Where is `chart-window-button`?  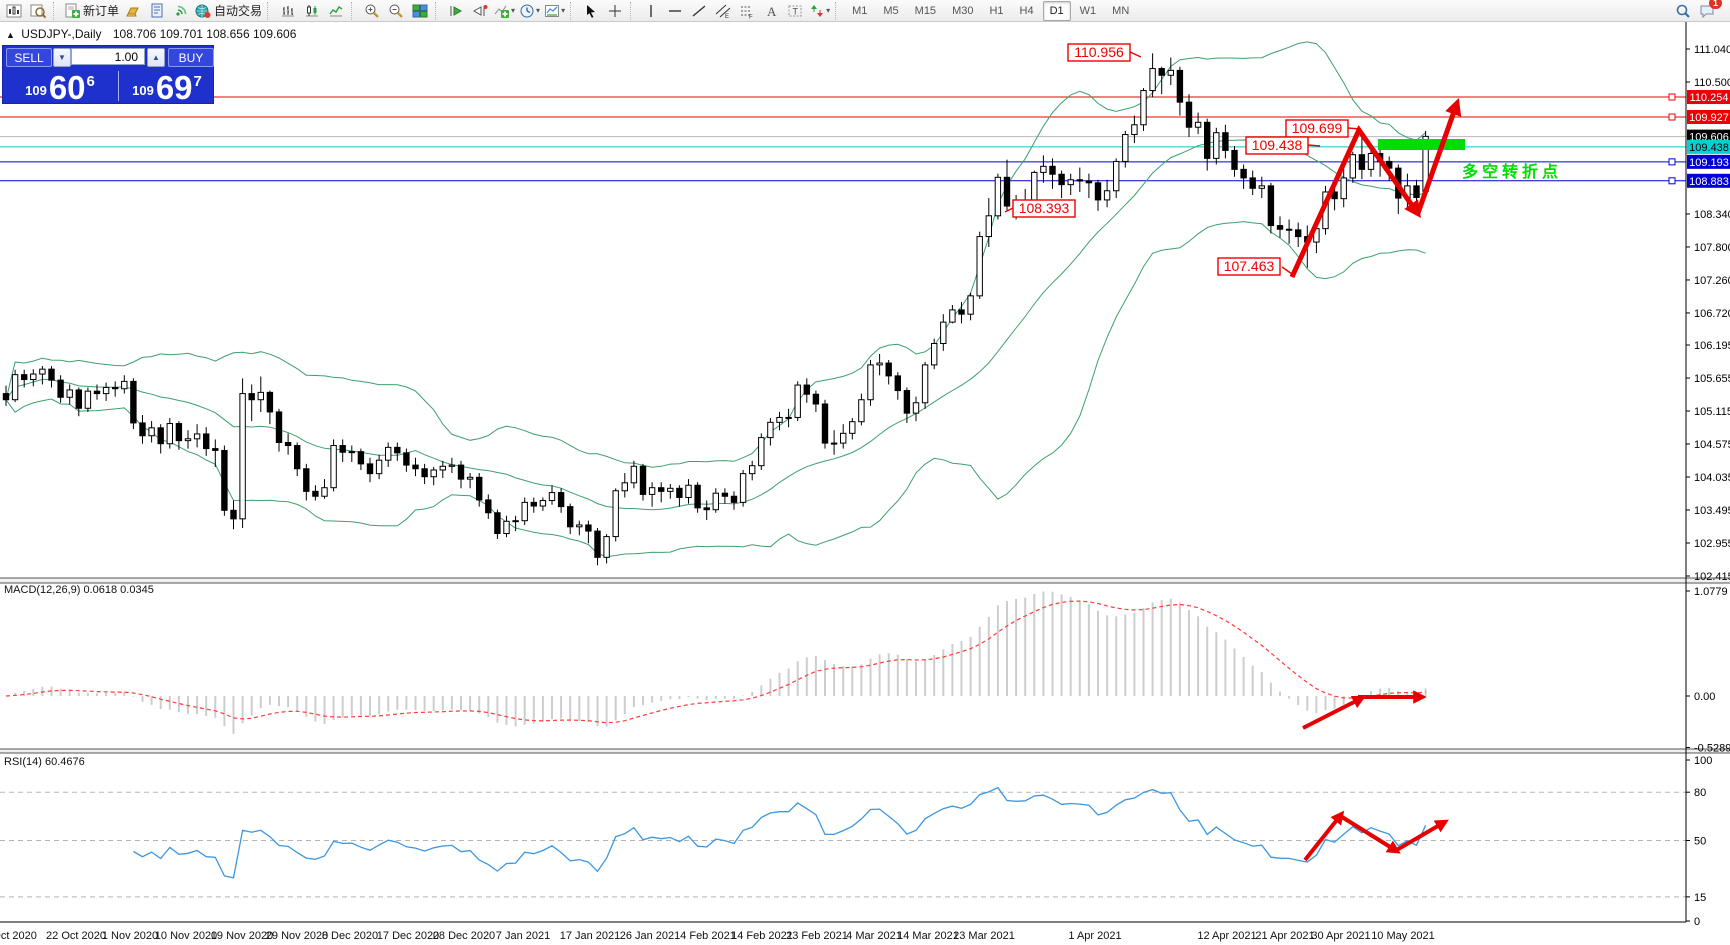 chart-window-button is located at coordinates (14, 11).